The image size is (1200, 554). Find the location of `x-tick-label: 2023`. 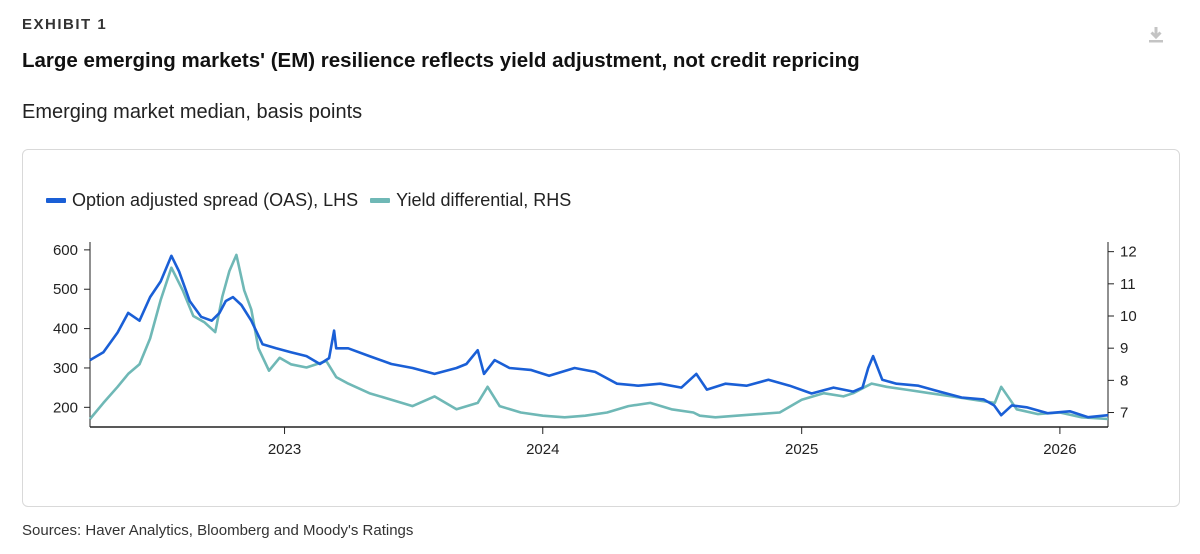

x-tick-label: 2023 is located at coordinates (284, 449).